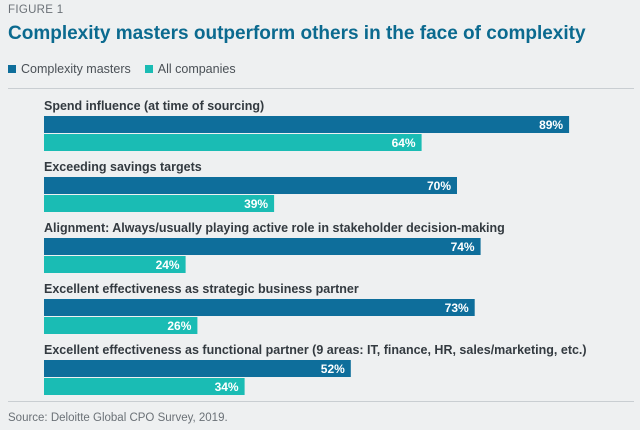  I want to click on legend-label-complexity-masters: Complexity masters, so click(76, 69).